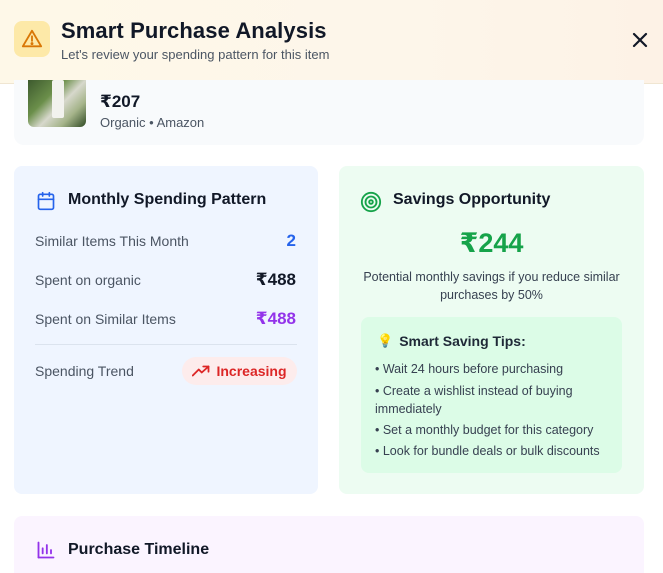  I want to click on tip-item: • Wait 24 hours before purchasing, so click(469, 369).